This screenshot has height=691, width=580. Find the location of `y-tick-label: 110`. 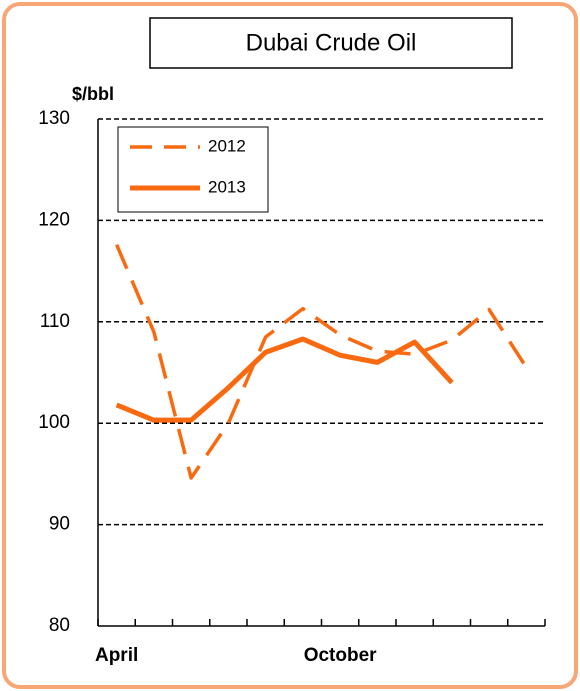

y-tick-label: 110 is located at coordinates (55, 321).